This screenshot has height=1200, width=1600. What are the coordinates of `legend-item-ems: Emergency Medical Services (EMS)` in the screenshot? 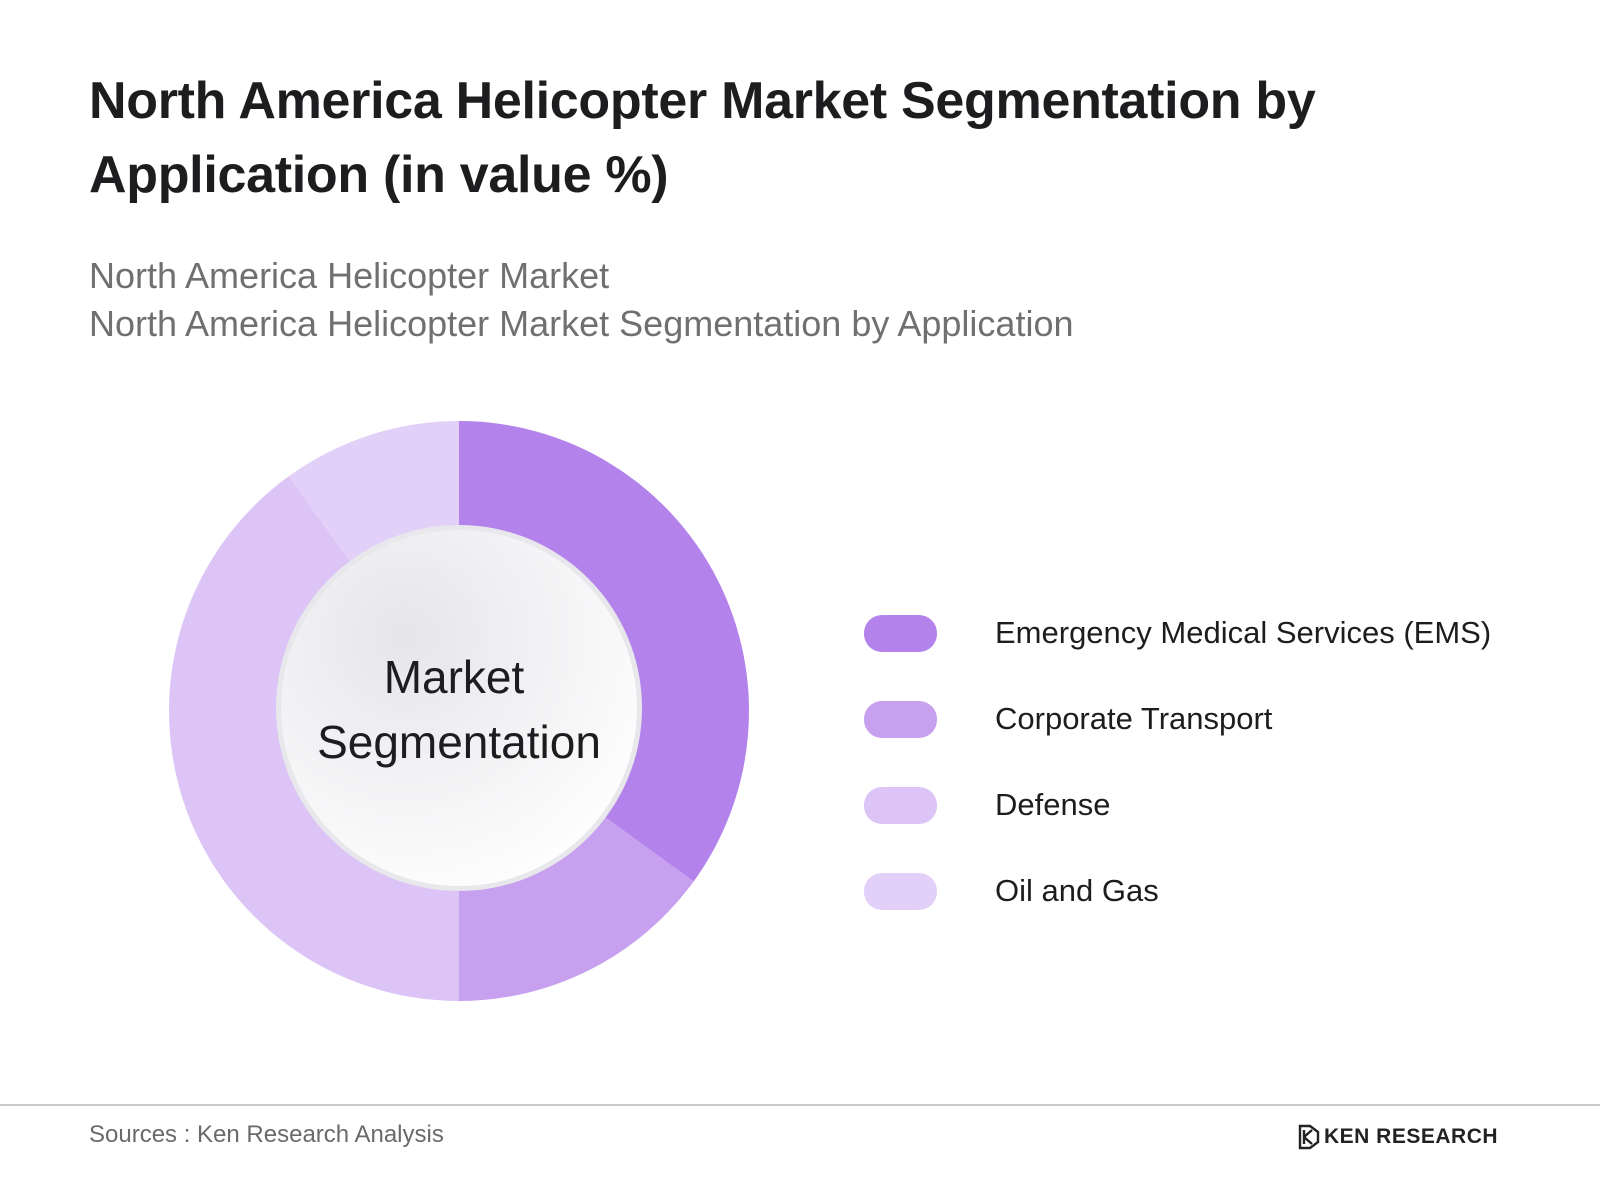 It's located at (1214, 633).